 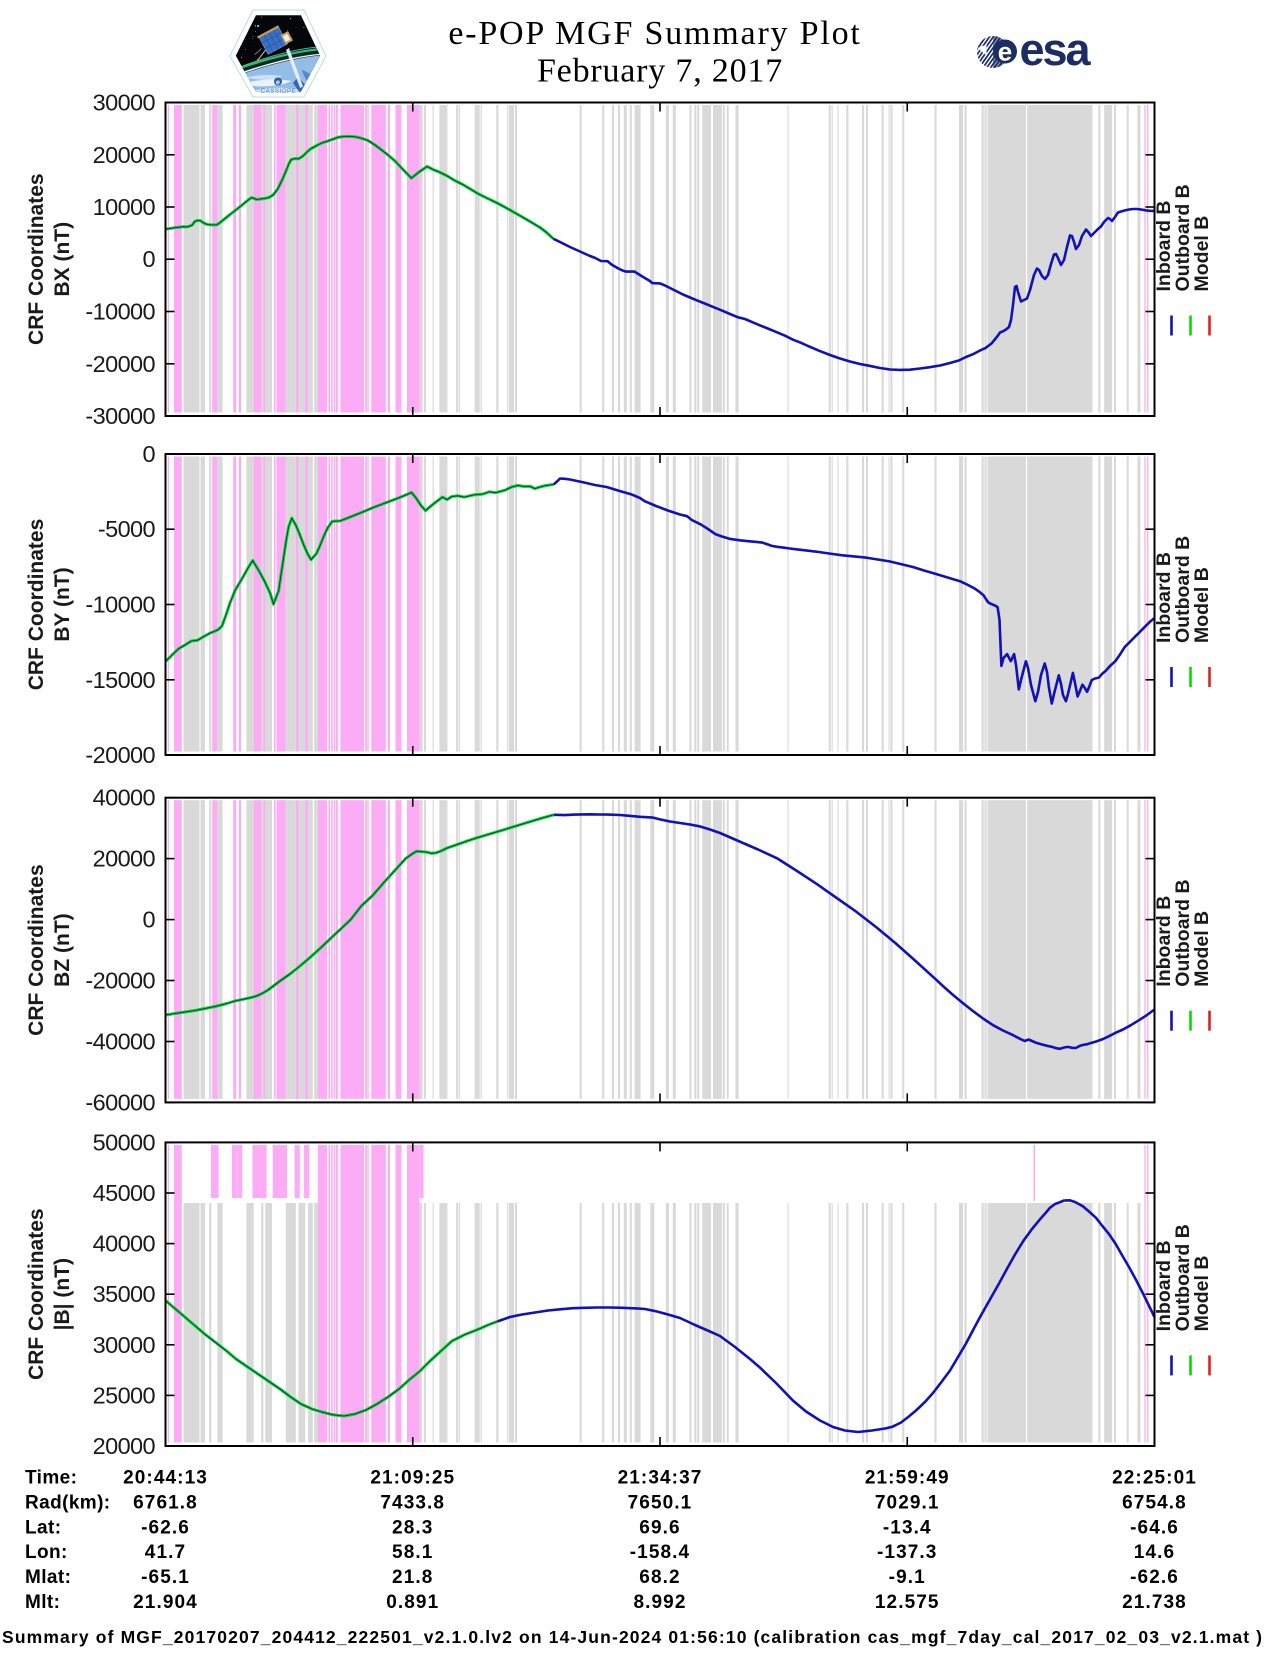 What do you see at coordinates (120, 1042) in the screenshot?
I see `svg-text: -40000` at bounding box center [120, 1042].